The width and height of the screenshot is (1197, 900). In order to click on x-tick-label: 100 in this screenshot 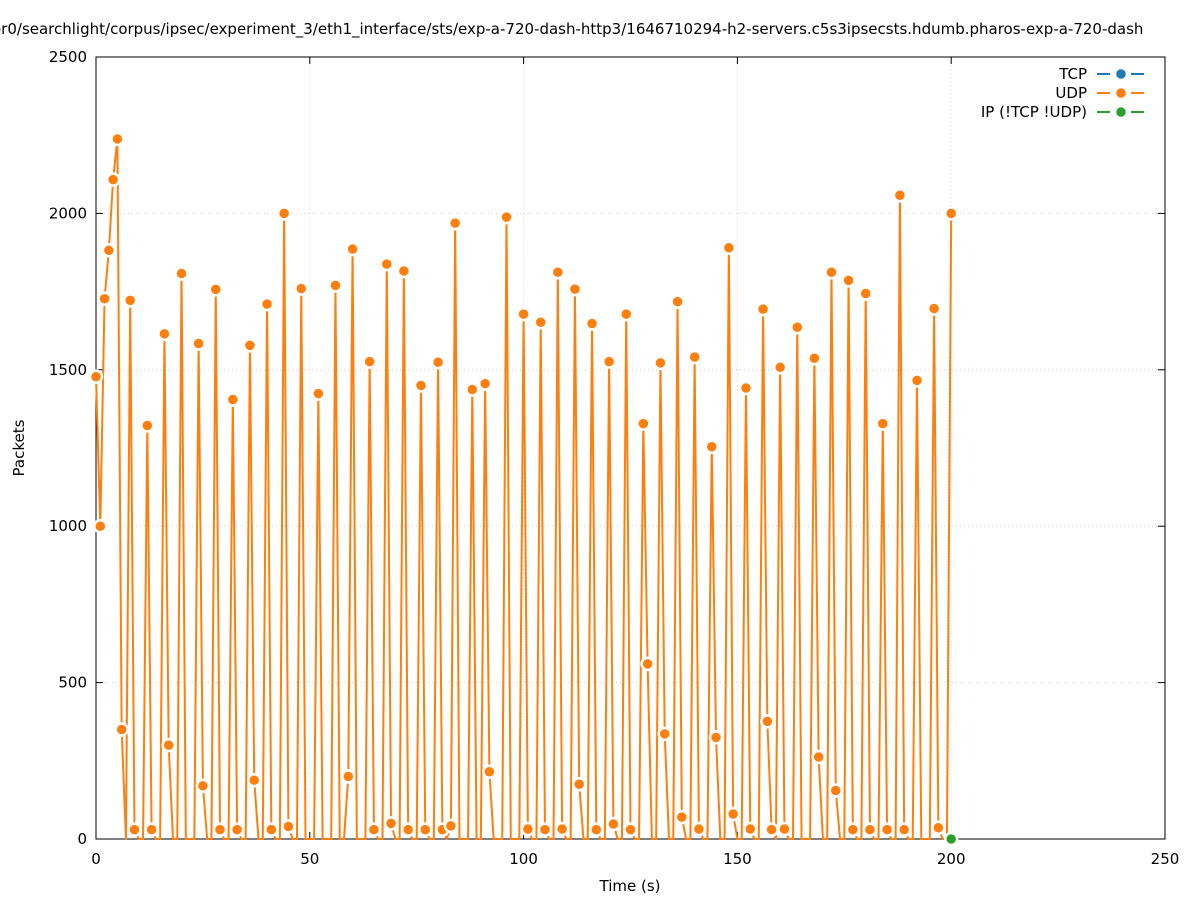, I will do `click(523, 859)`.